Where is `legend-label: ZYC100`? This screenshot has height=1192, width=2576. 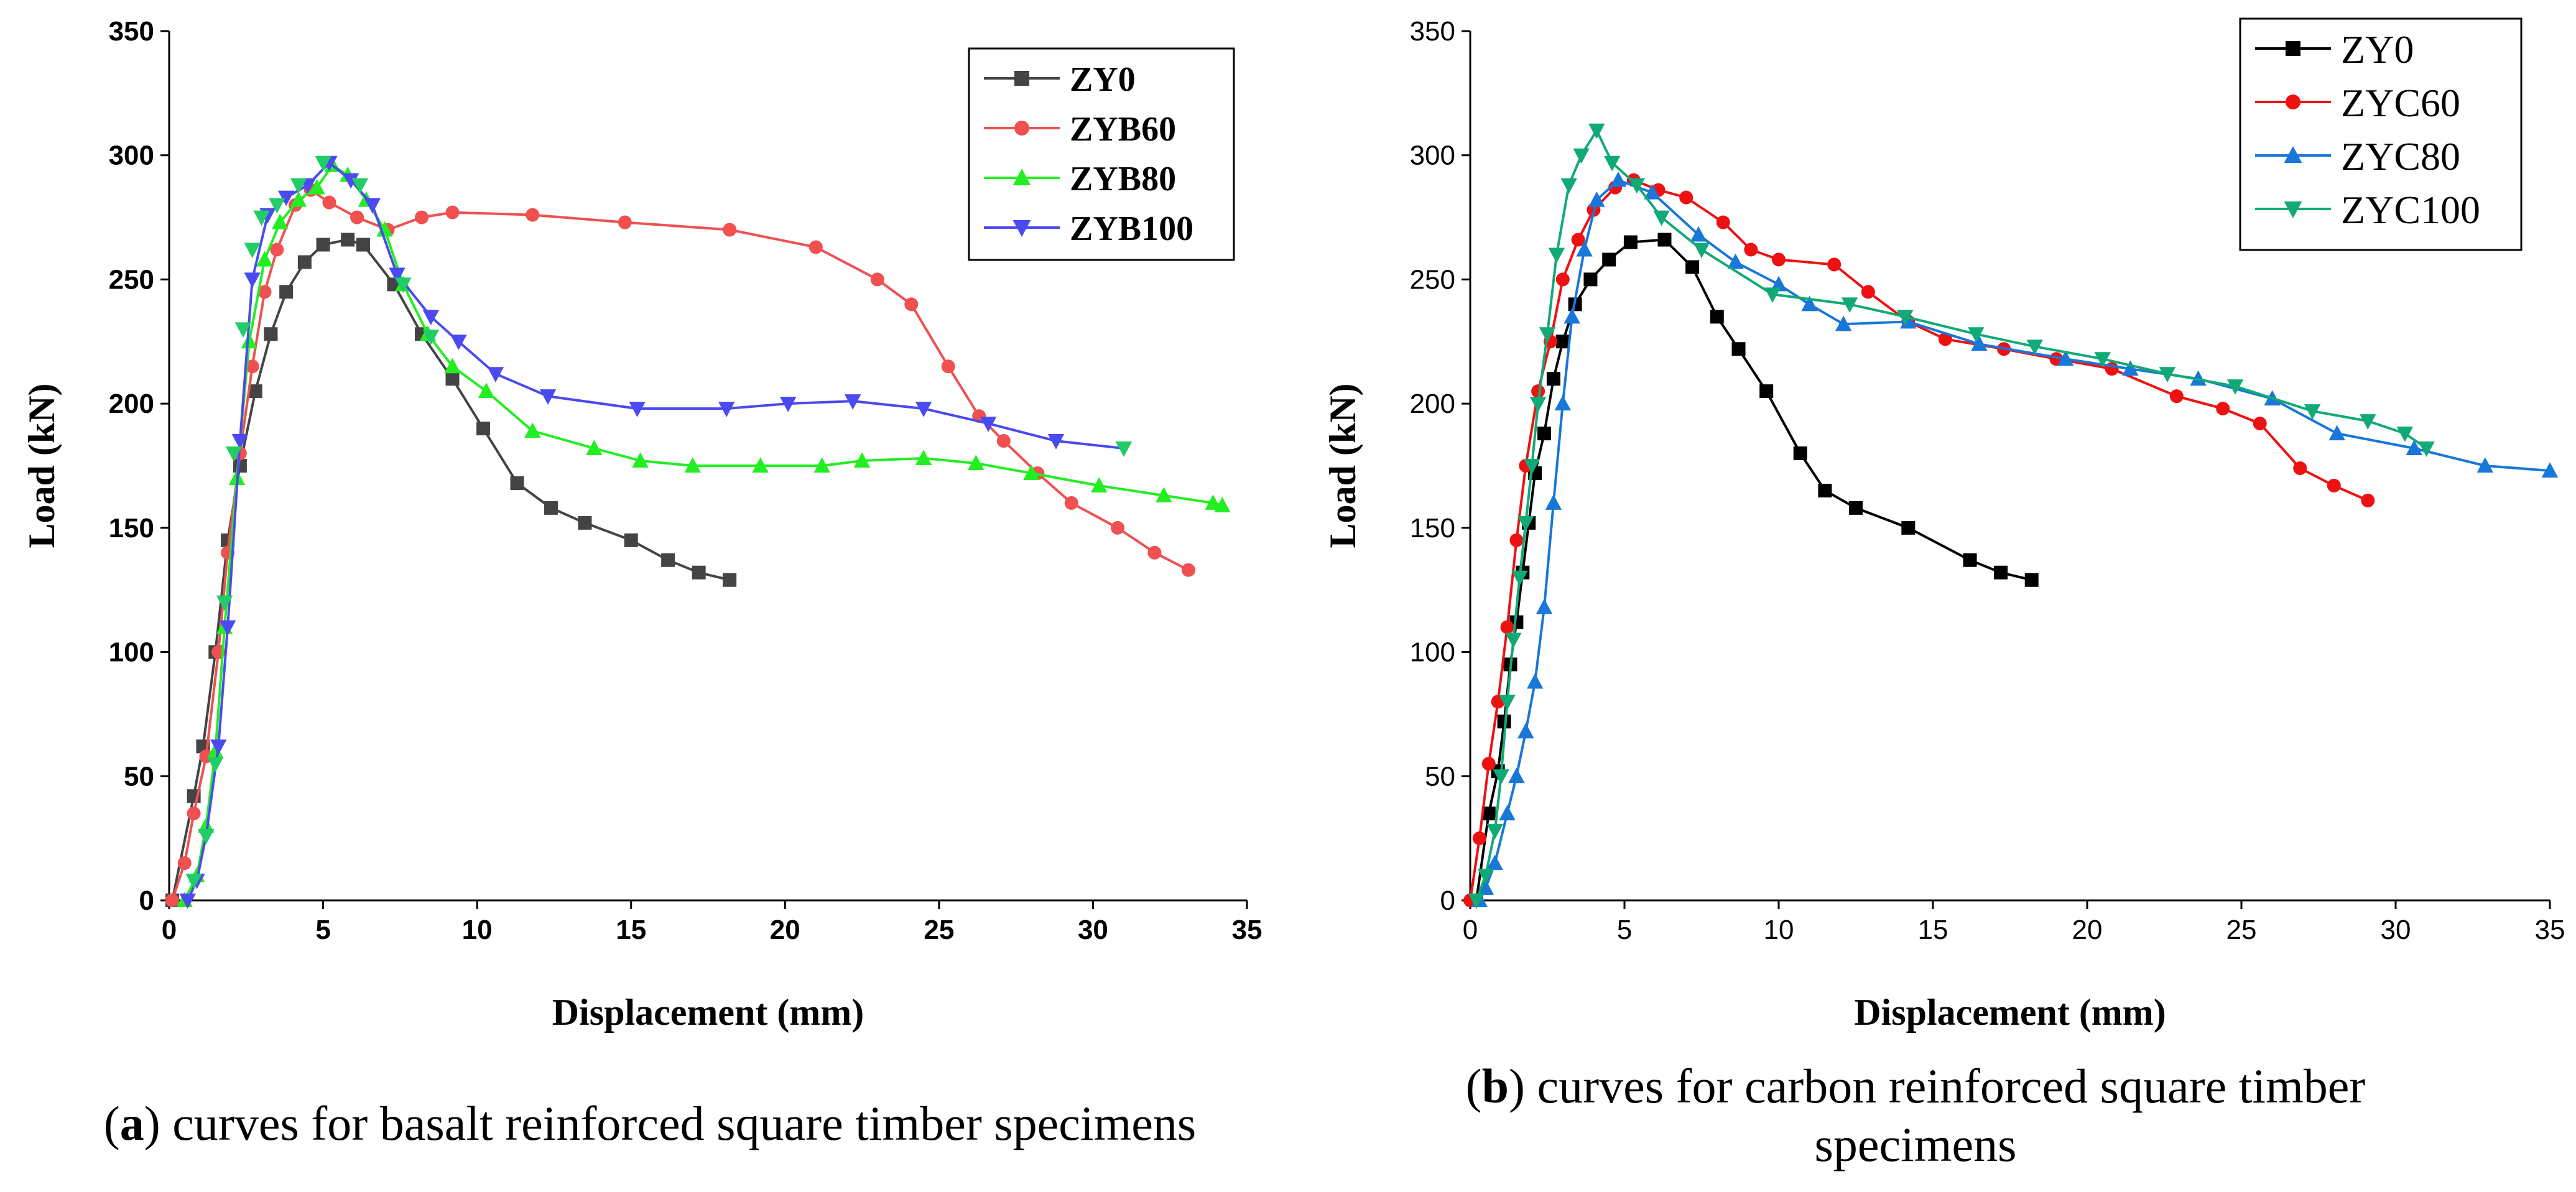 legend-label: ZYC100 is located at coordinates (2411, 210).